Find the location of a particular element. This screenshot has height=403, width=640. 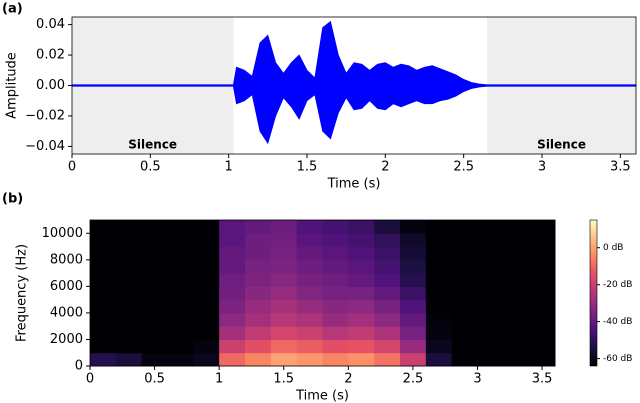

x-tick-label: 2 is located at coordinates (385, 167).